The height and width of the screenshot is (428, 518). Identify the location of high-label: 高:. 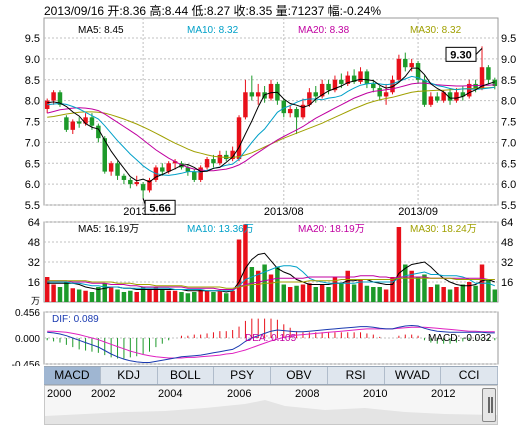
(157, 11).